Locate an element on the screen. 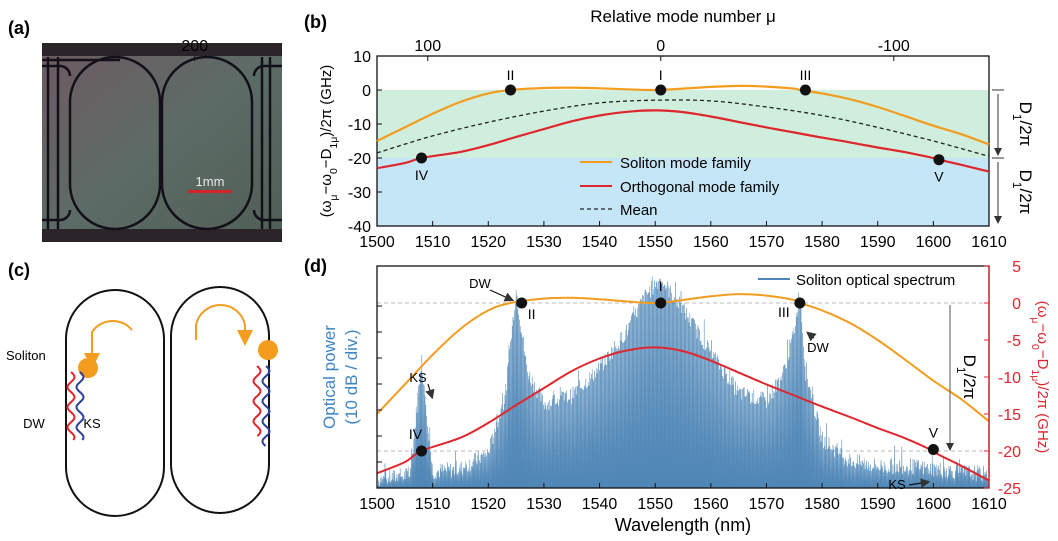 Image resolution: width=1058 pixels, height=541 pixels. x-tick-label-d: 1600 is located at coordinates (934, 504).